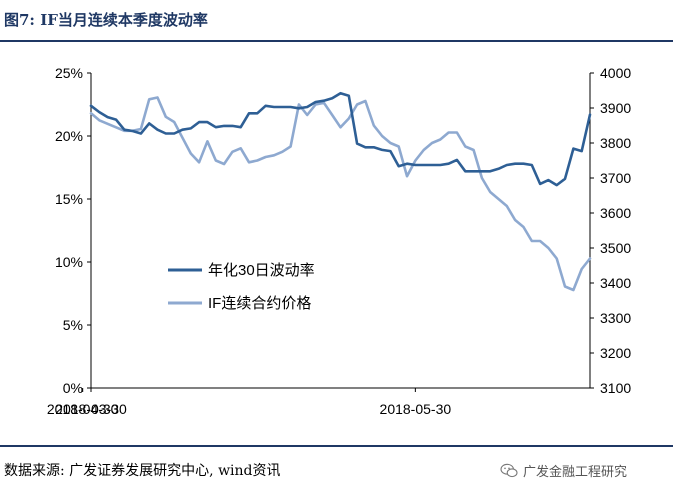 Image resolution: width=673 pixels, height=496 pixels. I want to click on y-tick-label-right: 3300, so click(615, 318).